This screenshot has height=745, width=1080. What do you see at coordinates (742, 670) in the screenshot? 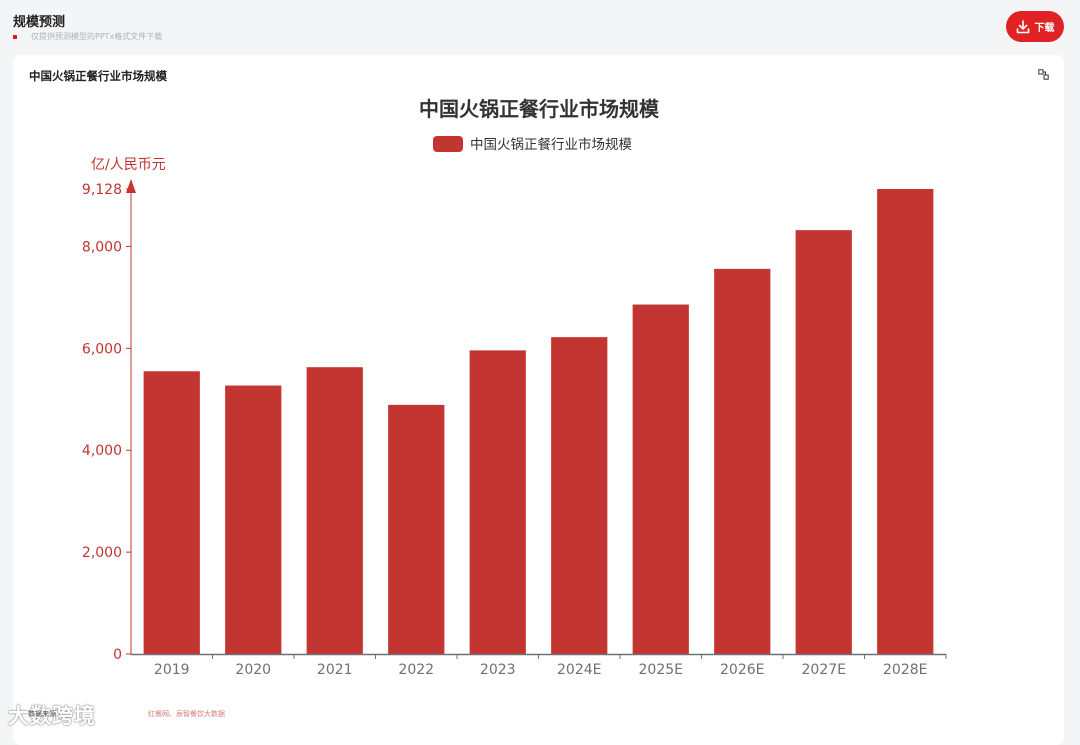
I see `x-tick-label: 2026E` at bounding box center [742, 670].